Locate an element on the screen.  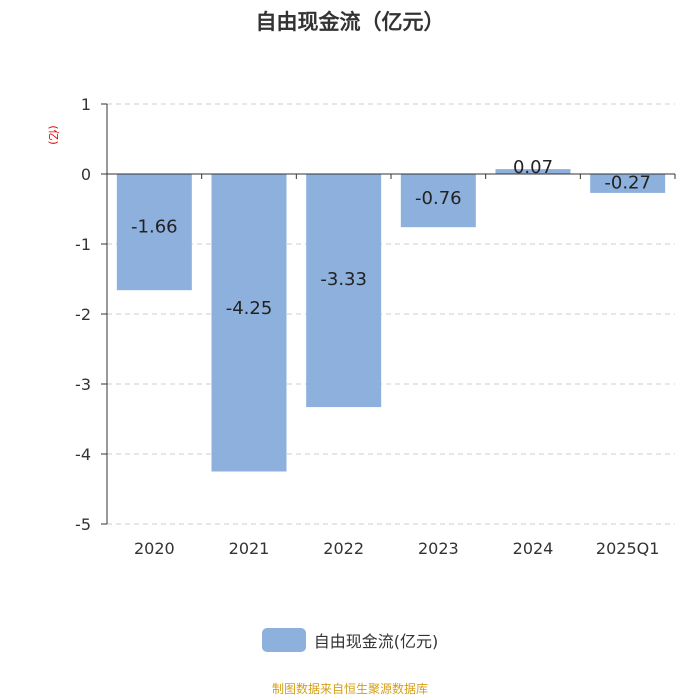
data-label: 0.07 is located at coordinates (533, 167).